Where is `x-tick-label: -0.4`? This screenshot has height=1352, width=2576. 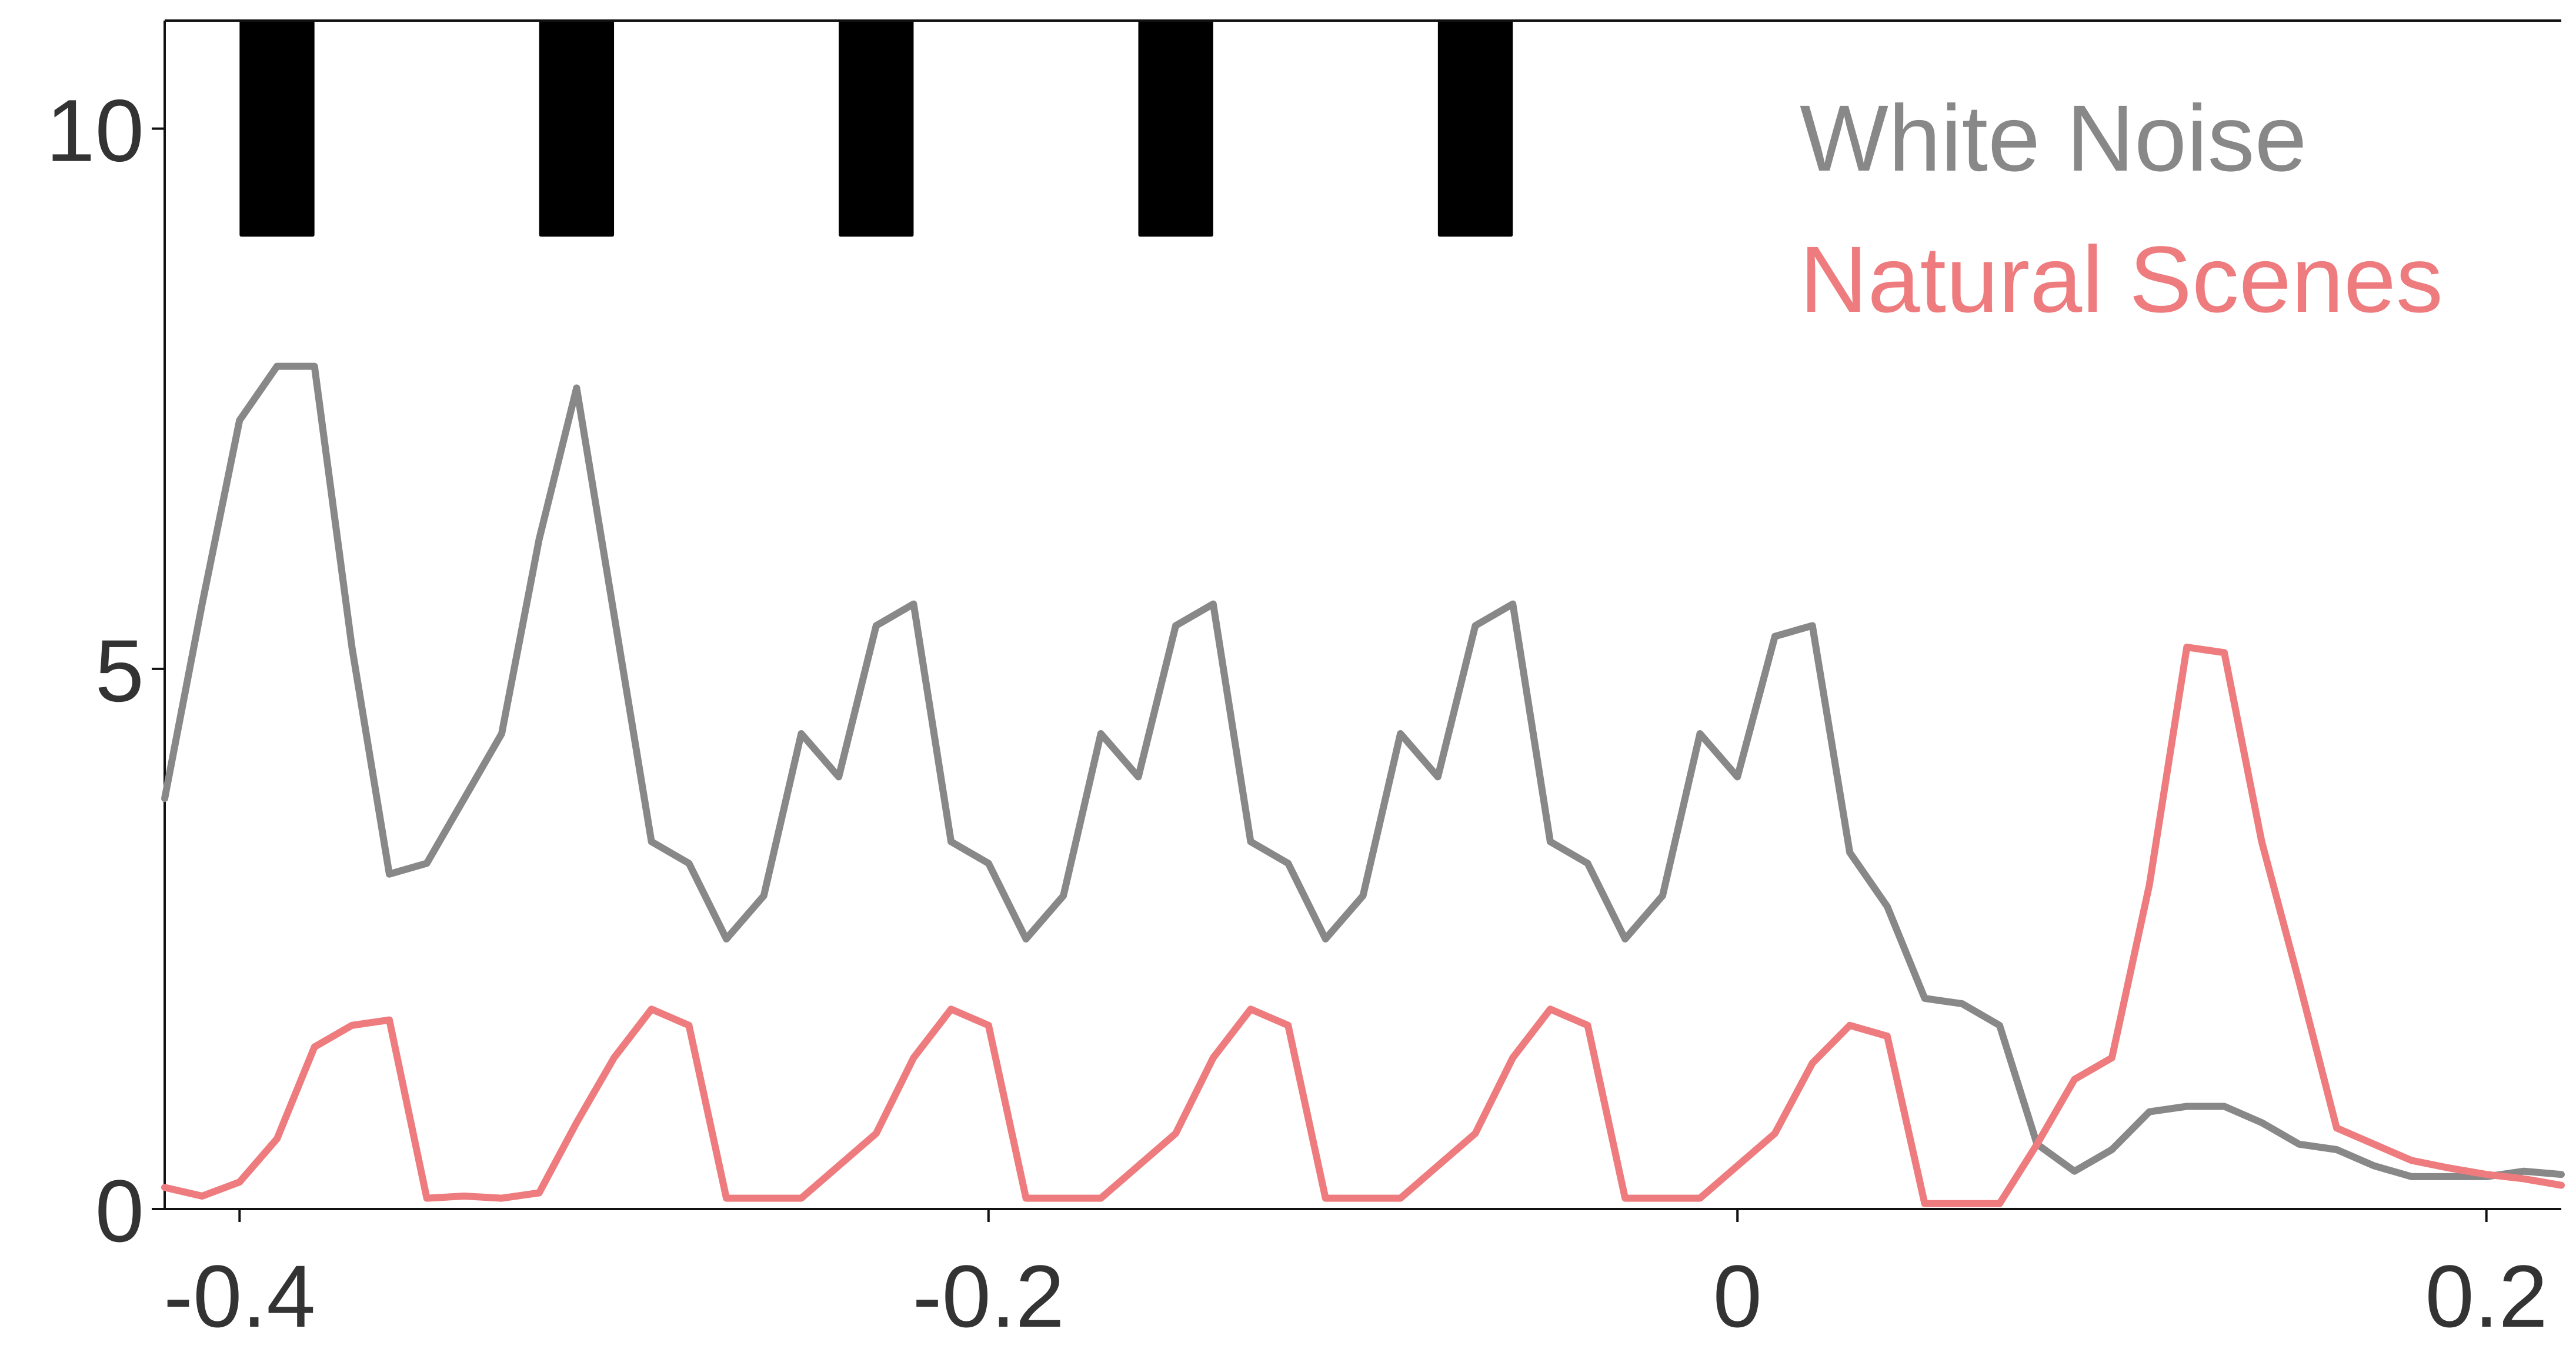
x-tick-label: -0.4 is located at coordinates (239, 1297).